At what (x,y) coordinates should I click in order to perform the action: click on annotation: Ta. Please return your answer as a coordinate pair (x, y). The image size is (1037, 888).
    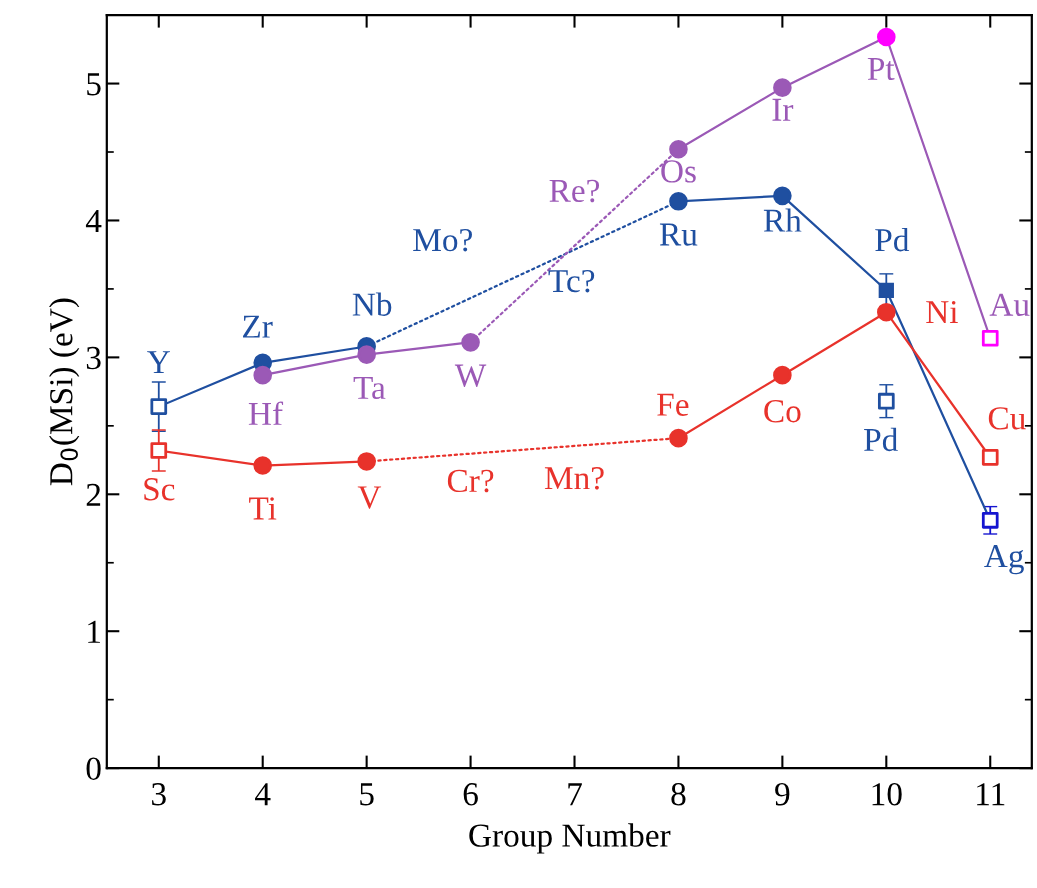
    Looking at the image, I should click on (369, 388).